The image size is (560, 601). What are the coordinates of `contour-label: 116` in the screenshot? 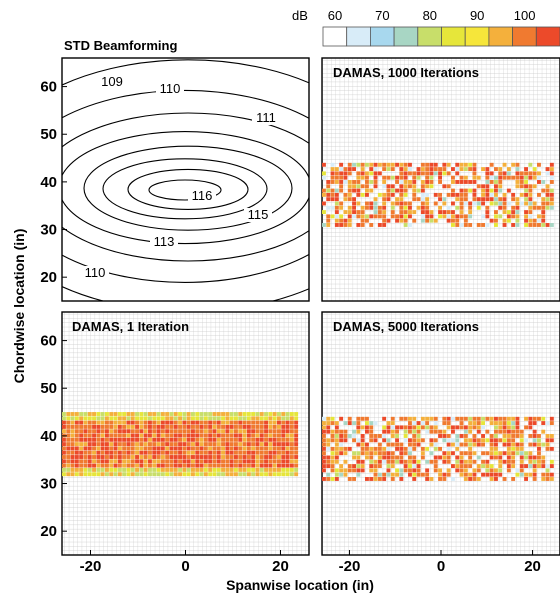 It's located at (202, 195).